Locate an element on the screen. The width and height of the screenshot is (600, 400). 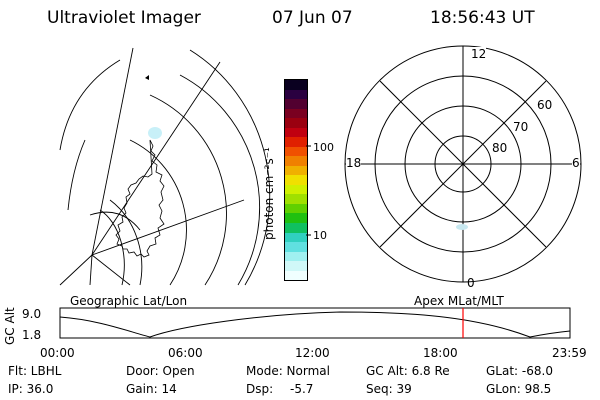
lat-70-label: 70 is located at coordinates (521, 127).